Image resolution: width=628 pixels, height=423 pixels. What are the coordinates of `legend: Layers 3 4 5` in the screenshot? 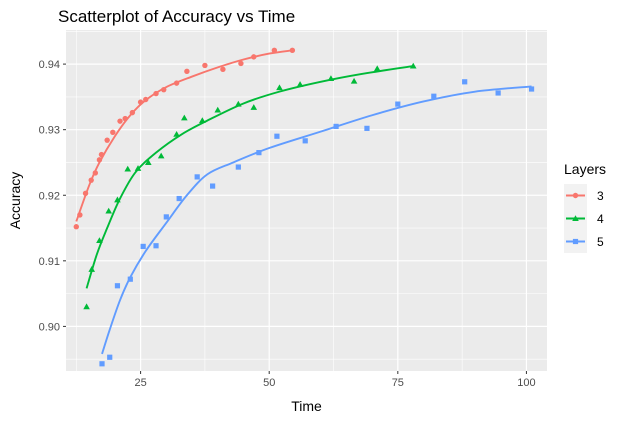 It's located at (585, 207).